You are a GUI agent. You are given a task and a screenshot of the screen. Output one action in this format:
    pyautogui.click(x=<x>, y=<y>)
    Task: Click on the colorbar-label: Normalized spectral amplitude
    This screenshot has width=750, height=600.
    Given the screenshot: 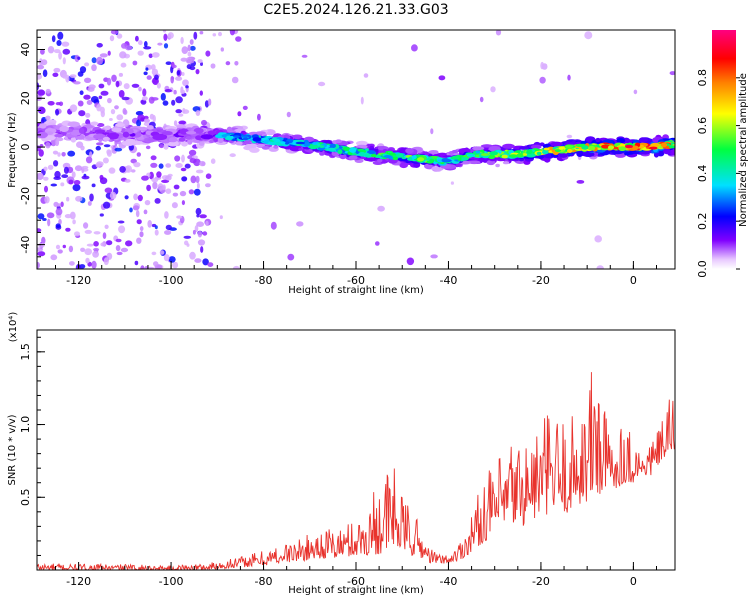 What is the action you would take?
    pyautogui.click(x=743, y=150)
    